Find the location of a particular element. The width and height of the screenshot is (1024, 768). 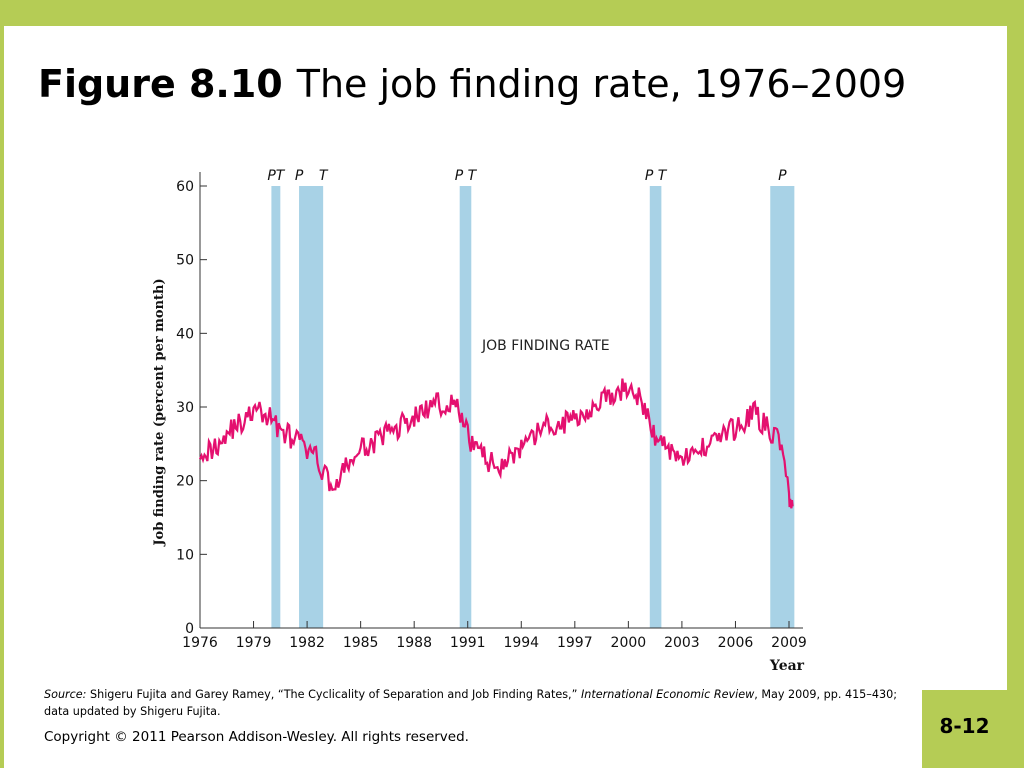

series-annotation: JOB FINDING RATE is located at coordinates (545, 346).